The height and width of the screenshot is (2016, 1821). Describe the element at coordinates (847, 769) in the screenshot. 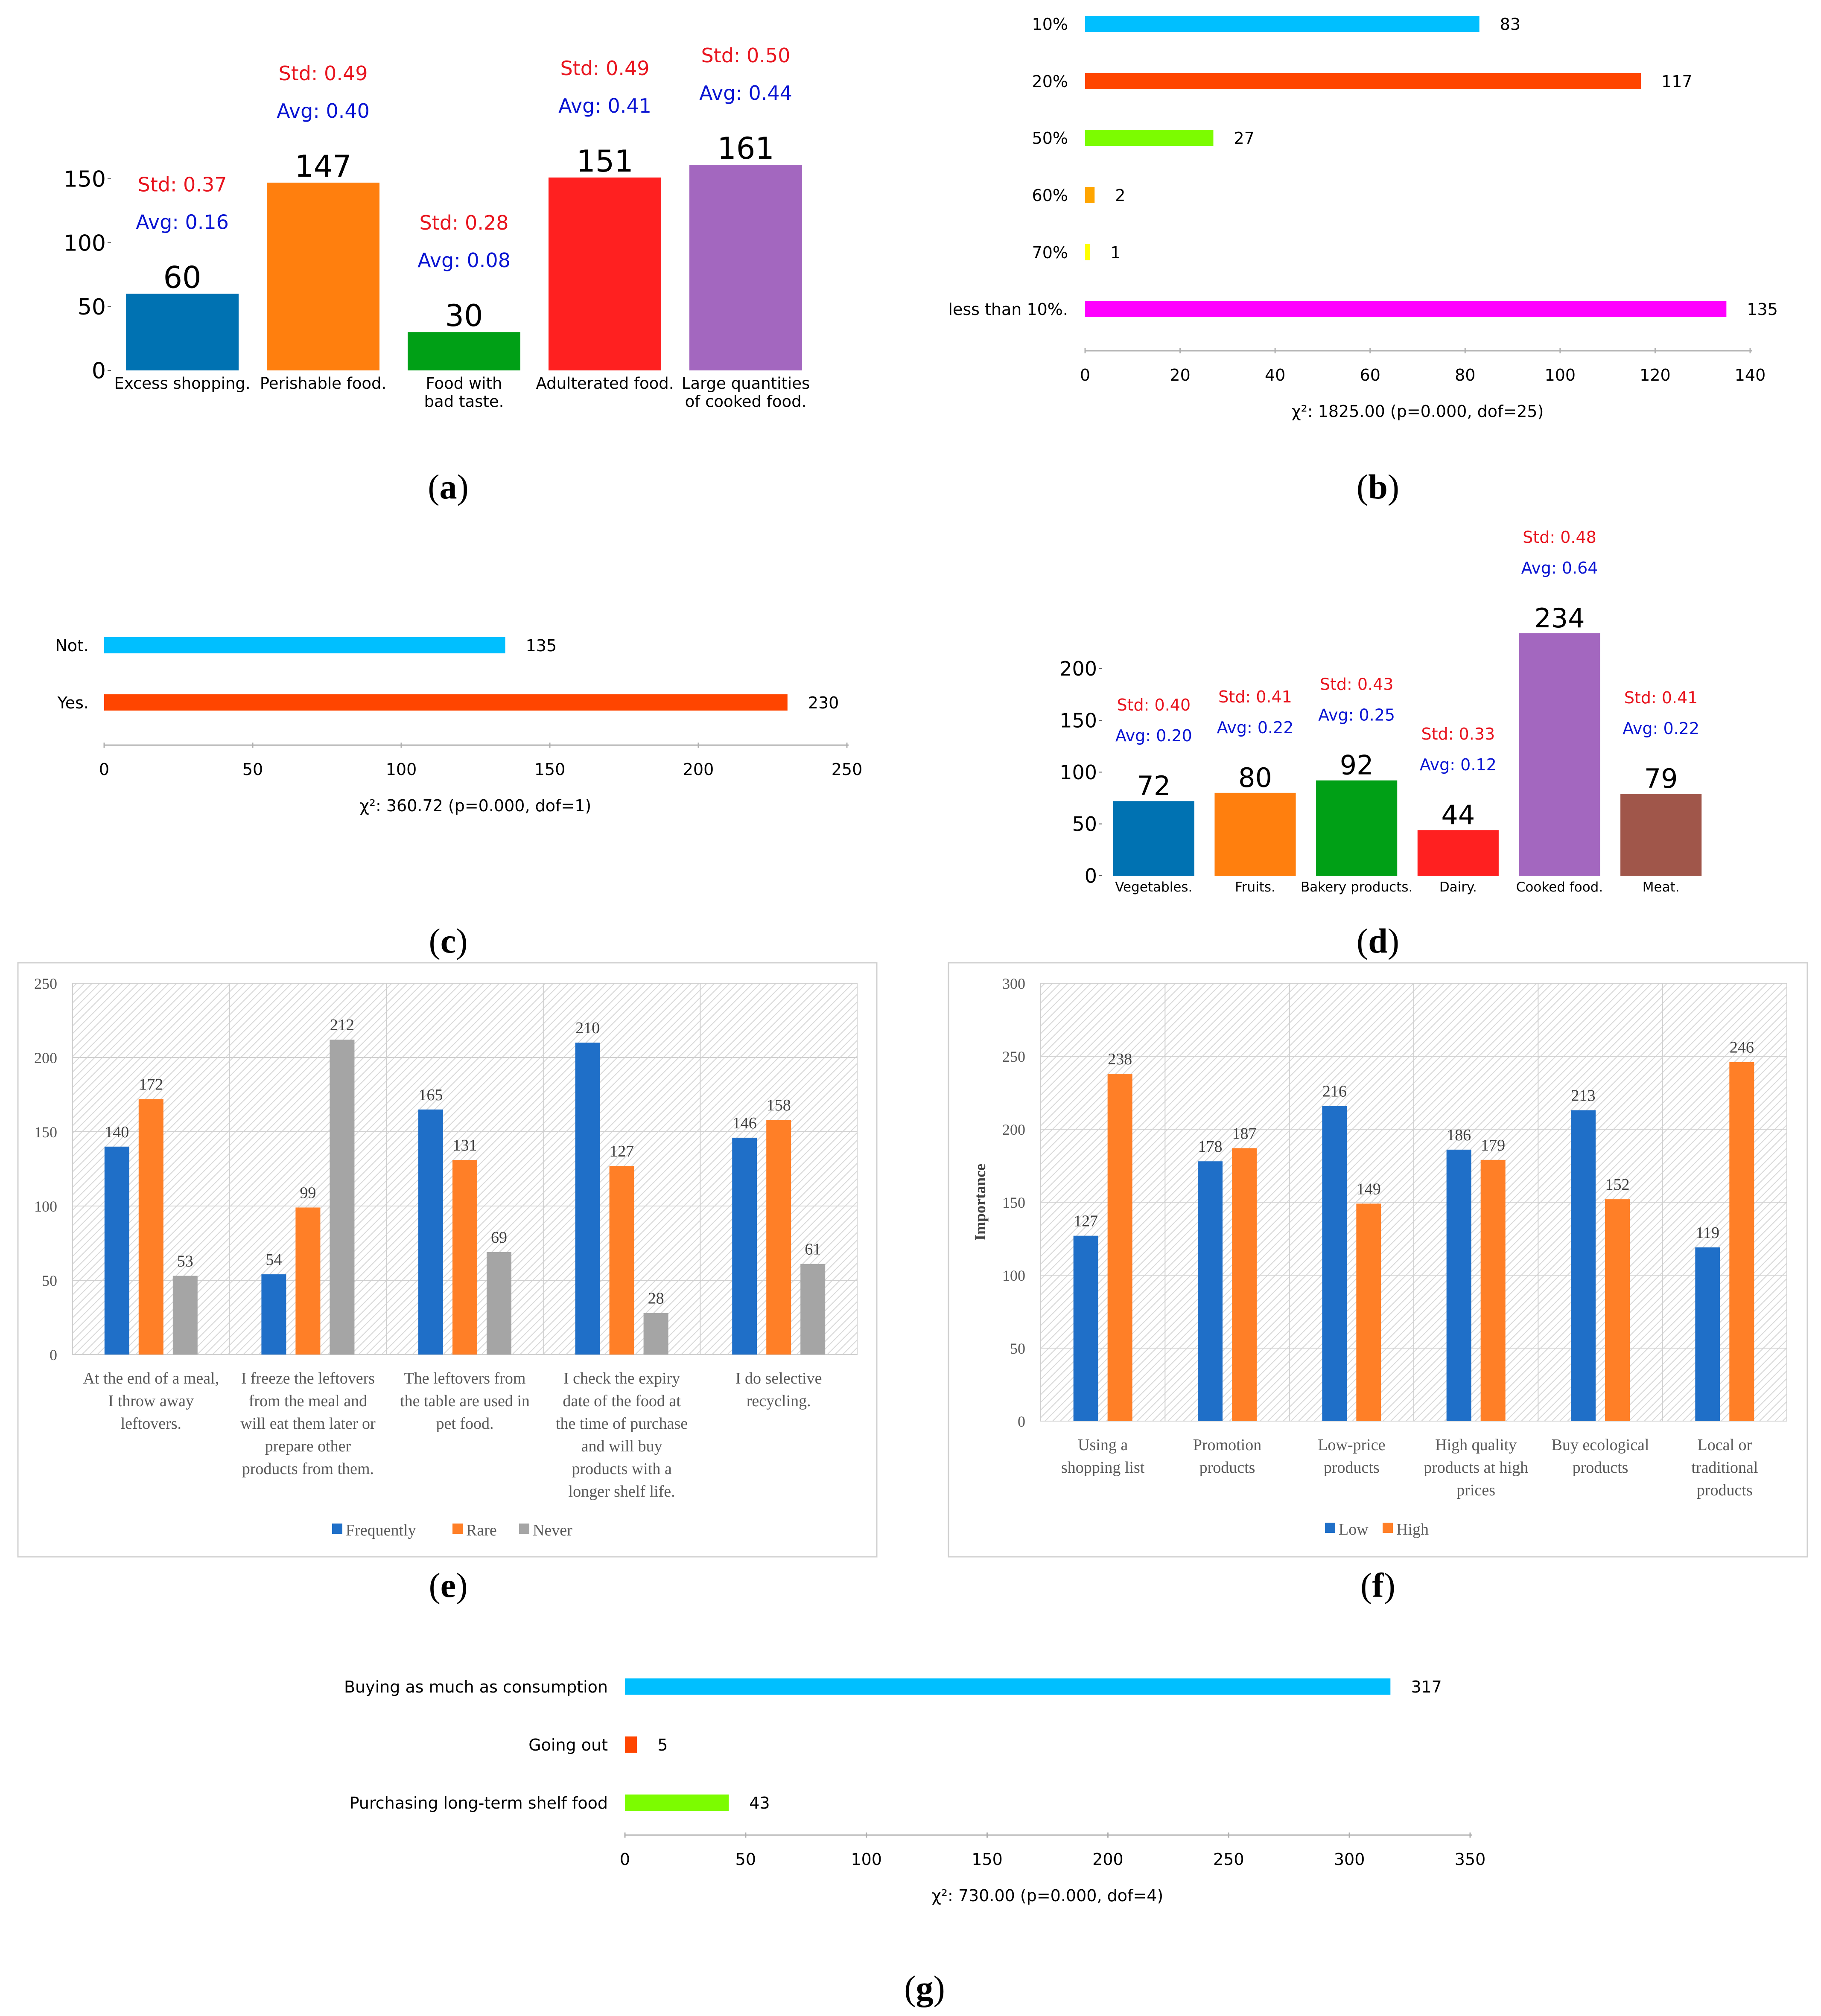

I see `x-tick-label-c-5: 250` at that location.